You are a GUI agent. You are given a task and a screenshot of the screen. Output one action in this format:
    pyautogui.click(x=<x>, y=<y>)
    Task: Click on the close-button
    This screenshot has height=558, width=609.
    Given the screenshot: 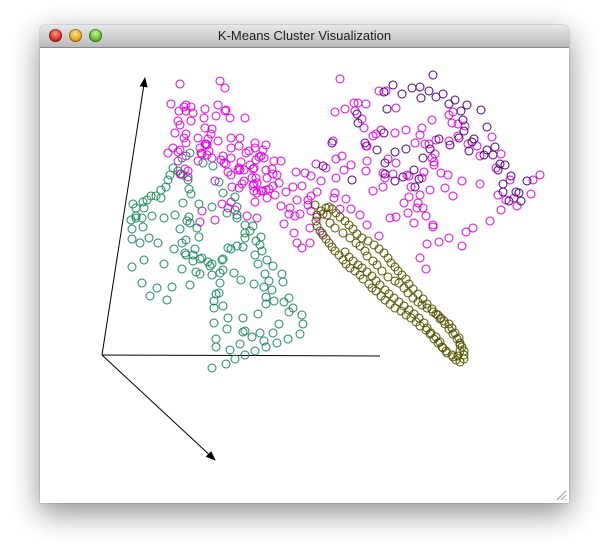 What is the action you would take?
    pyautogui.click(x=55, y=35)
    